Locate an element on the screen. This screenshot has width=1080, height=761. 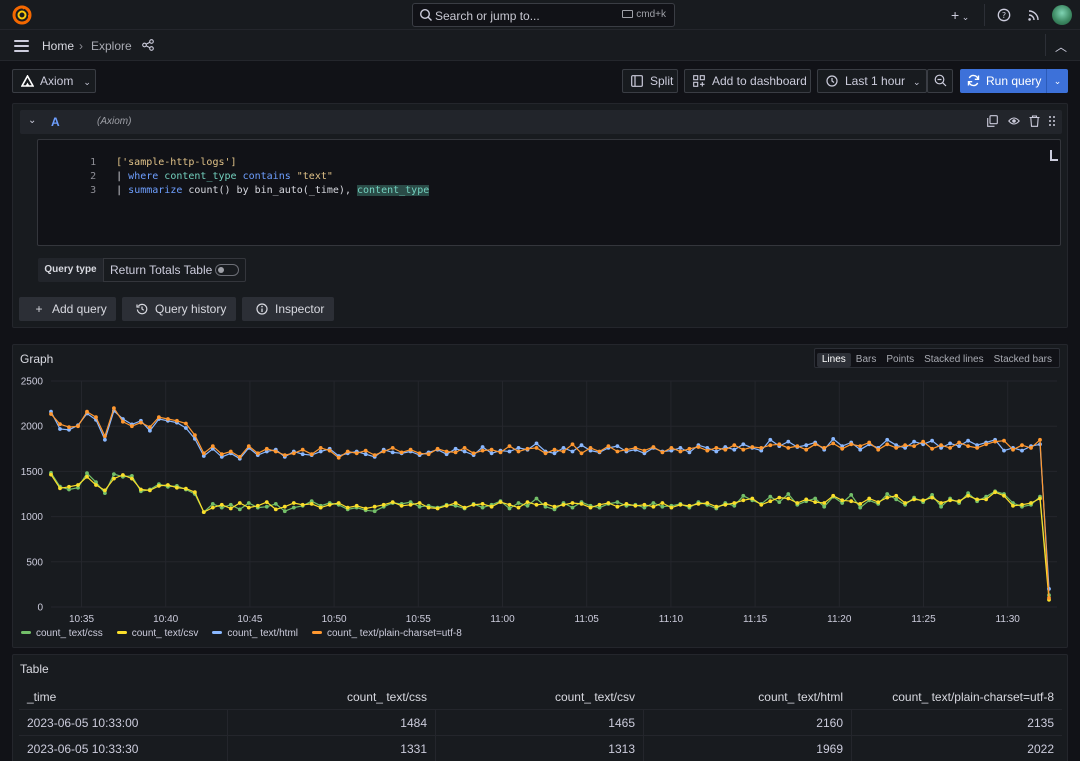
user-avatar is located at coordinates (1062, 15).